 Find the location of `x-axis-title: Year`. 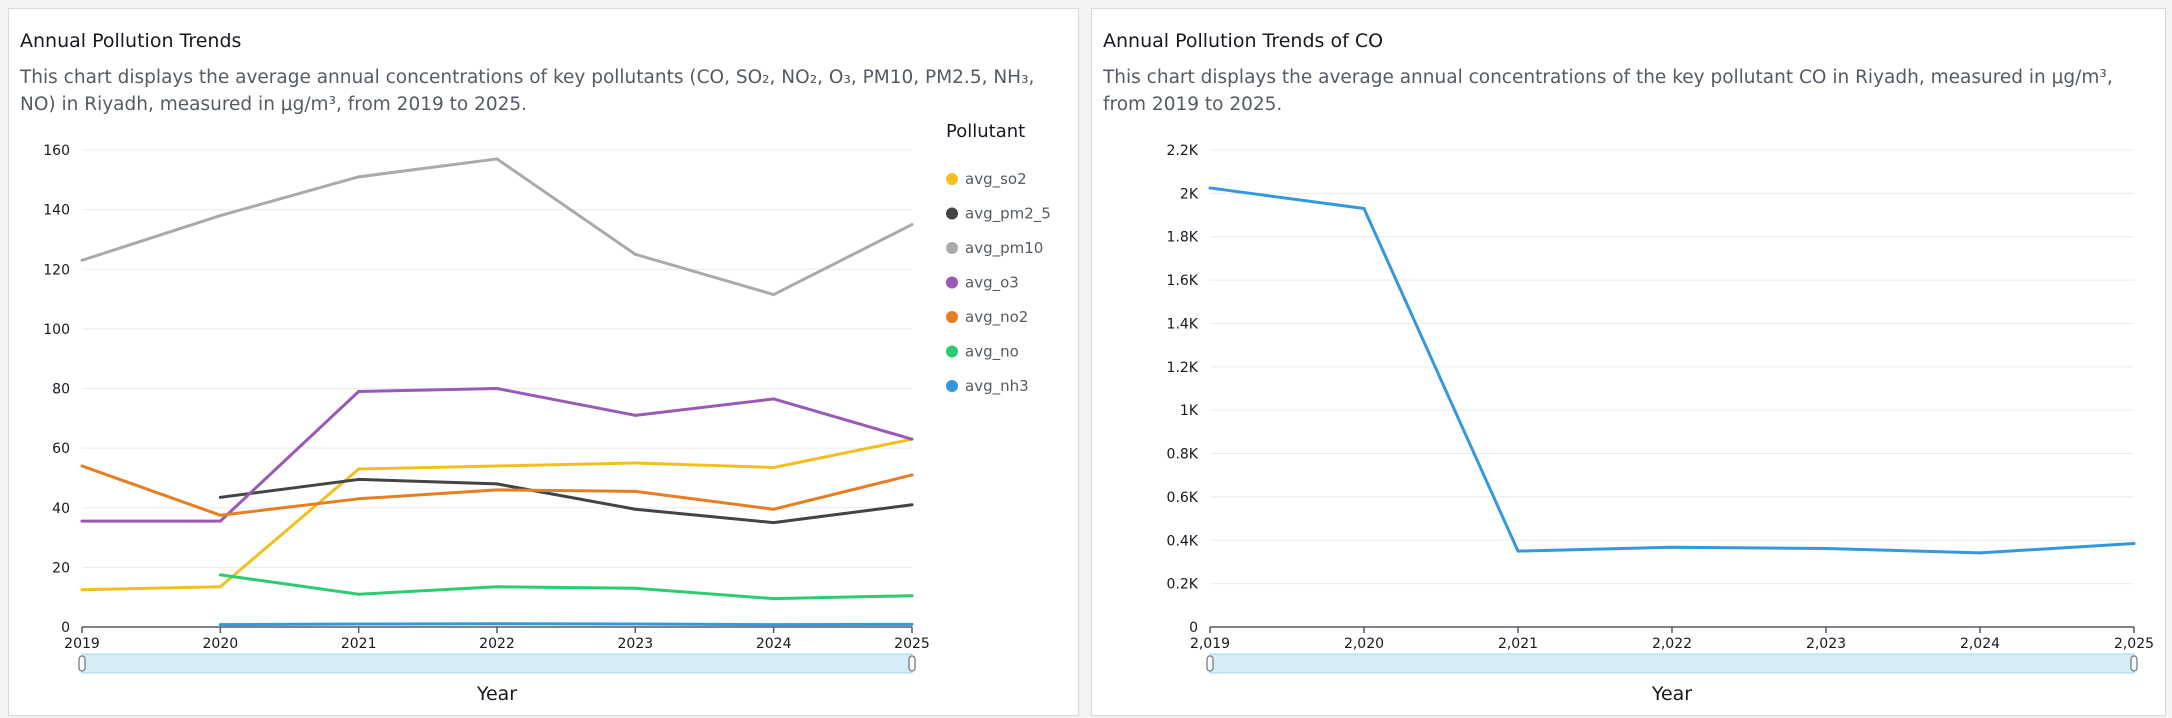

x-axis-title: Year is located at coordinates (1671, 694).